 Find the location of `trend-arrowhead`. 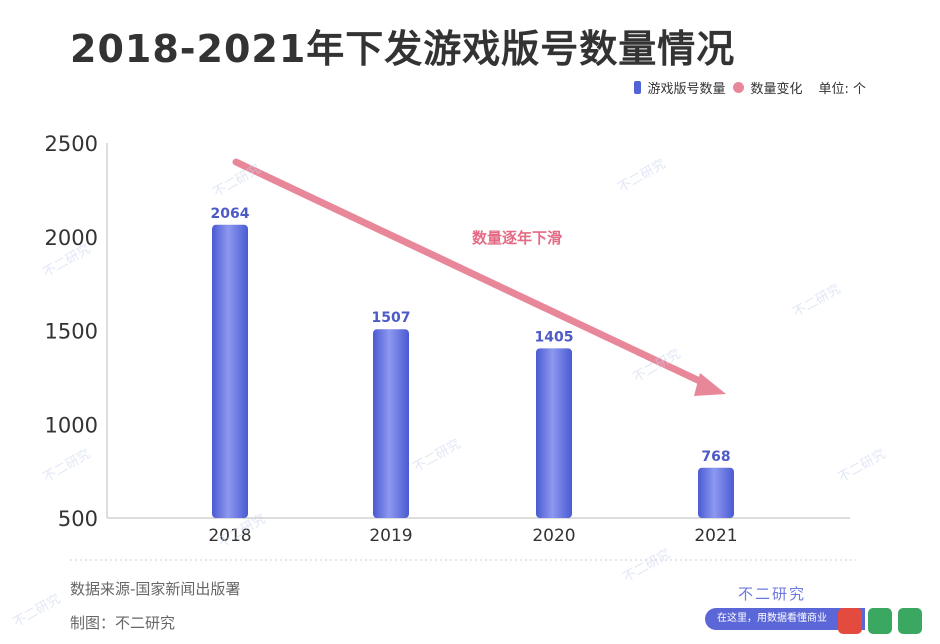

trend-arrowhead is located at coordinates (710, 384).